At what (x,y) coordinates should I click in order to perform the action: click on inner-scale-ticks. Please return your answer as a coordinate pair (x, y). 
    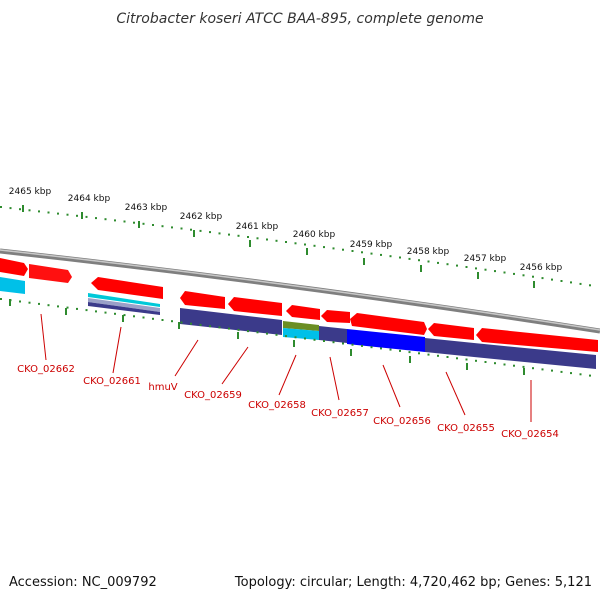
    Looking at the image, I should click on (295, 337).